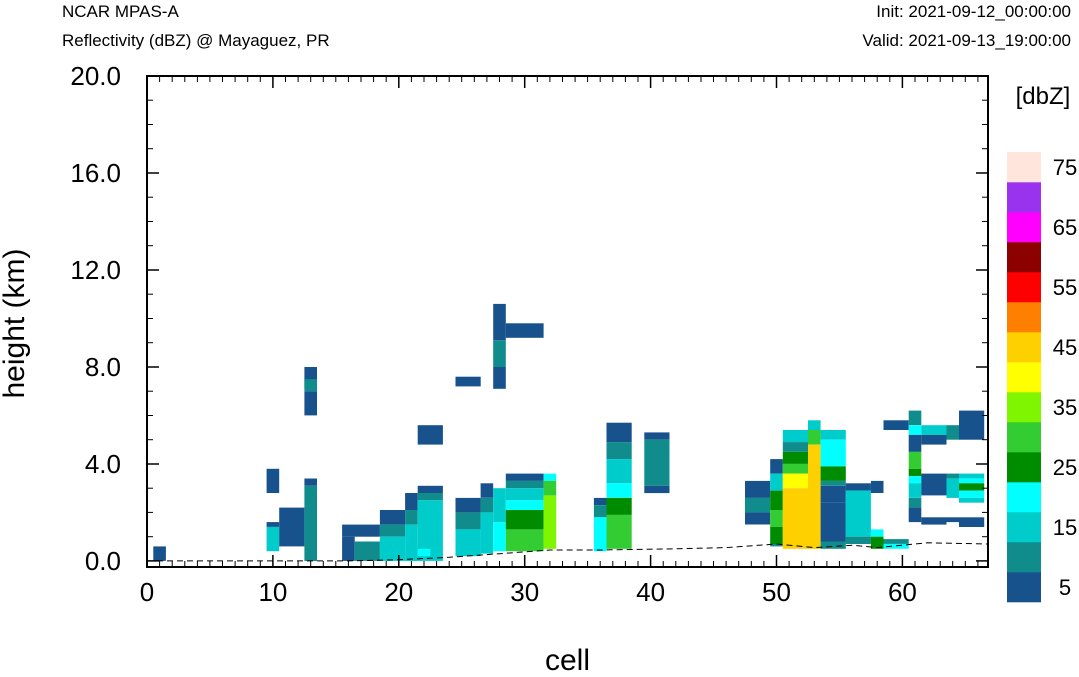 This screenshot has height=677, width=1079. Describe the element at coordinates (1065, 527) in the screenshot. I see `colorbar-label-15: 15` at that location.